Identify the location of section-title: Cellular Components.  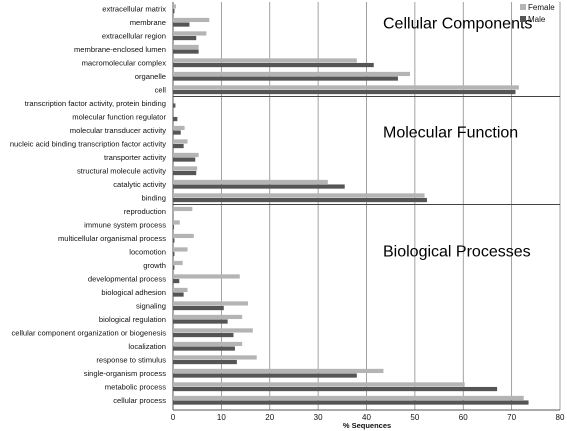
(457, 23).